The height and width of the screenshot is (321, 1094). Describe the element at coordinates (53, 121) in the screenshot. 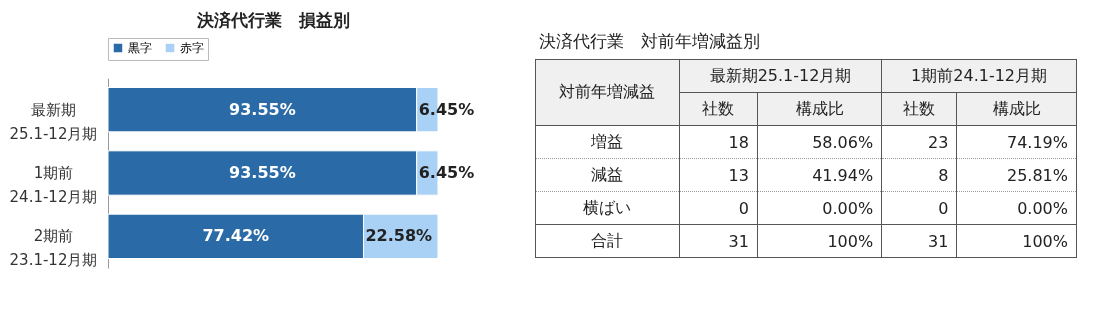

I see `y-tick-label: 最新期 25.1-12月期` at that location.